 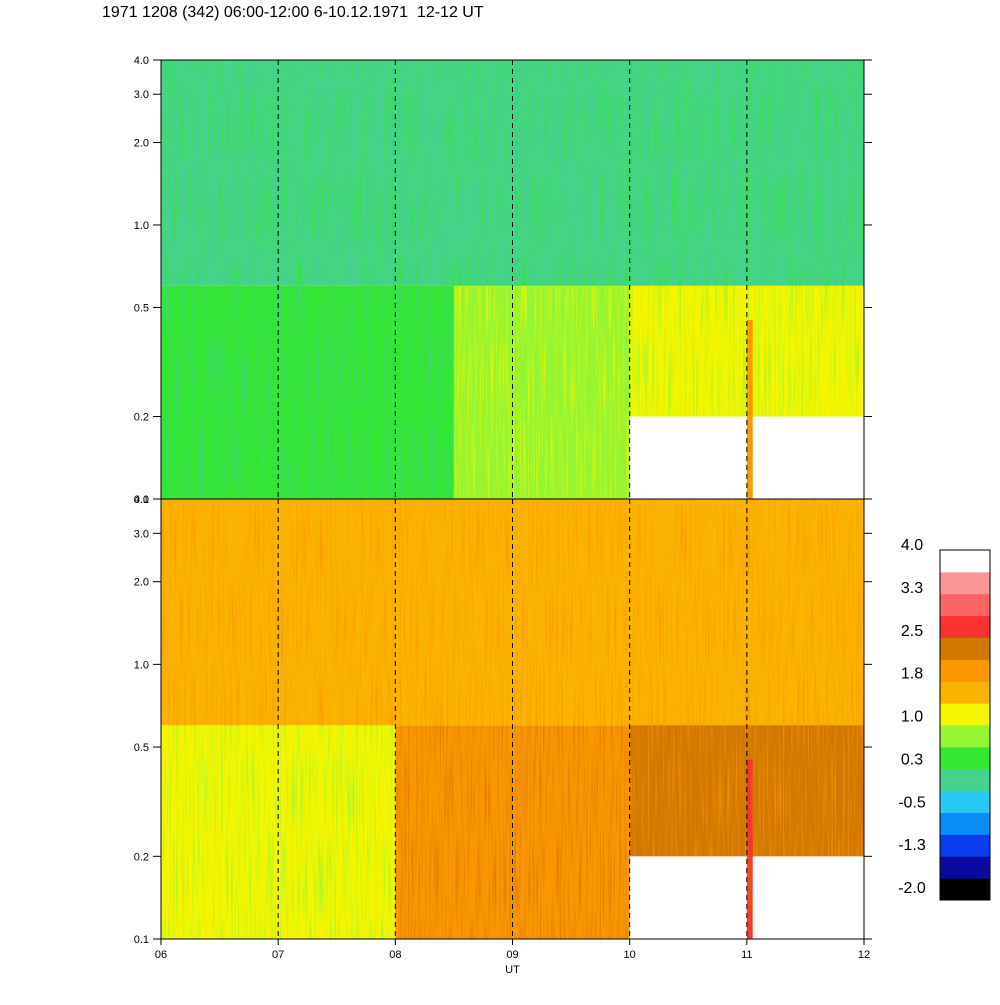 I want to click on colorbar-label: 1.8, so click(x=912, y=674).